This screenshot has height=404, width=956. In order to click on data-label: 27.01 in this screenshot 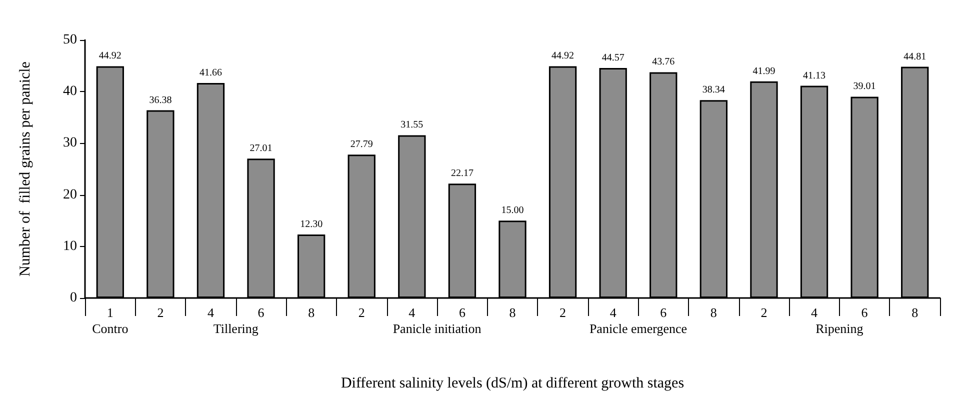, I will do `click(261, 148)`.